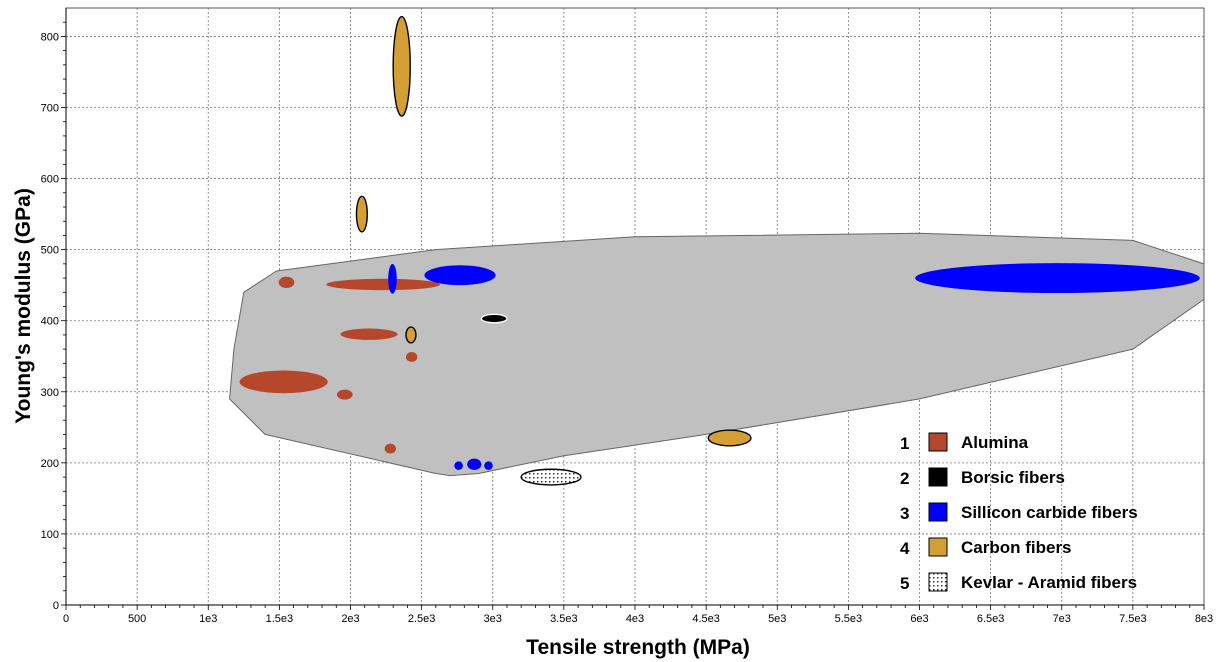  I want to click on legend-number: 1, so click(904, 443).